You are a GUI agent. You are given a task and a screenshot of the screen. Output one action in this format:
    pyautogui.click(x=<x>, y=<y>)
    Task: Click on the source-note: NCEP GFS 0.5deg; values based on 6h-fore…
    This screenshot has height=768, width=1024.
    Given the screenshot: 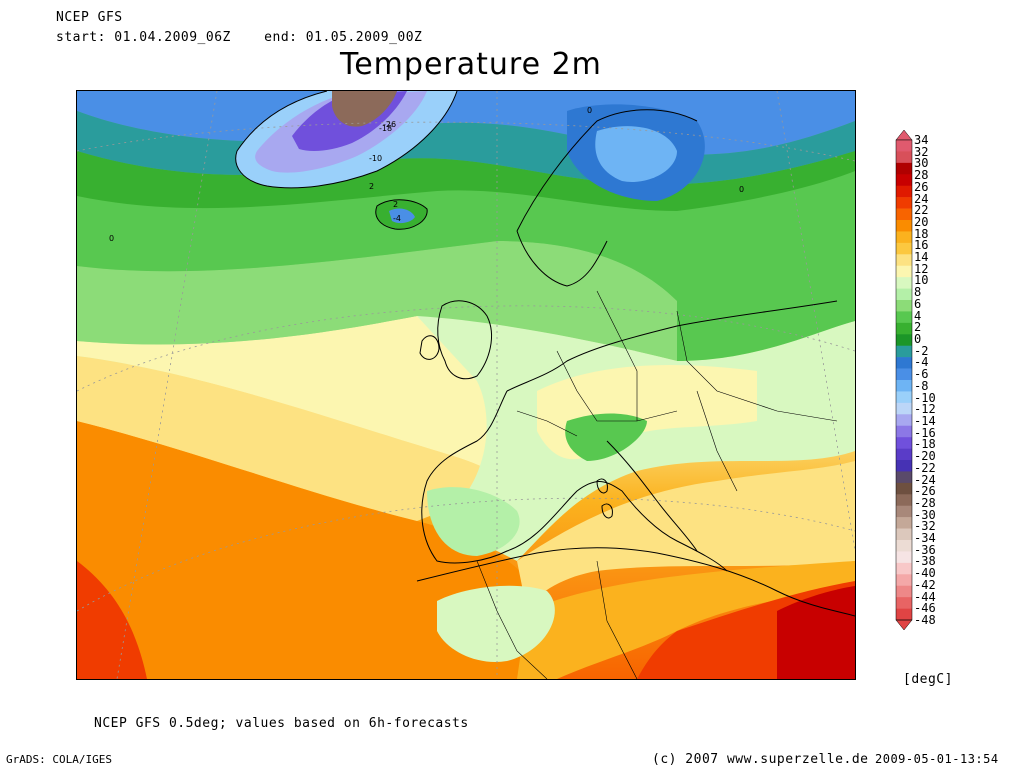 What is the action you would take?
    pyautogui.click(x=281, y=723)
    